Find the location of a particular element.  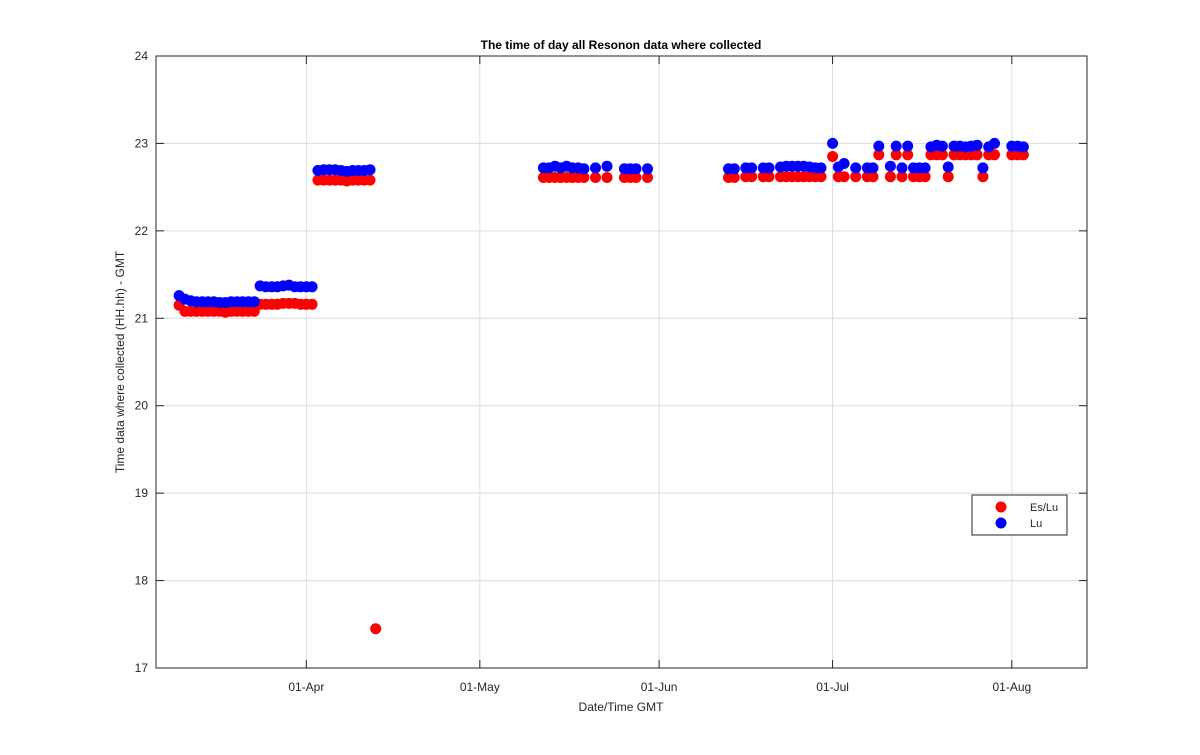

y-axis-label: Time data where collected (HH.hh) - GMT is located at coordinates (120, 361).